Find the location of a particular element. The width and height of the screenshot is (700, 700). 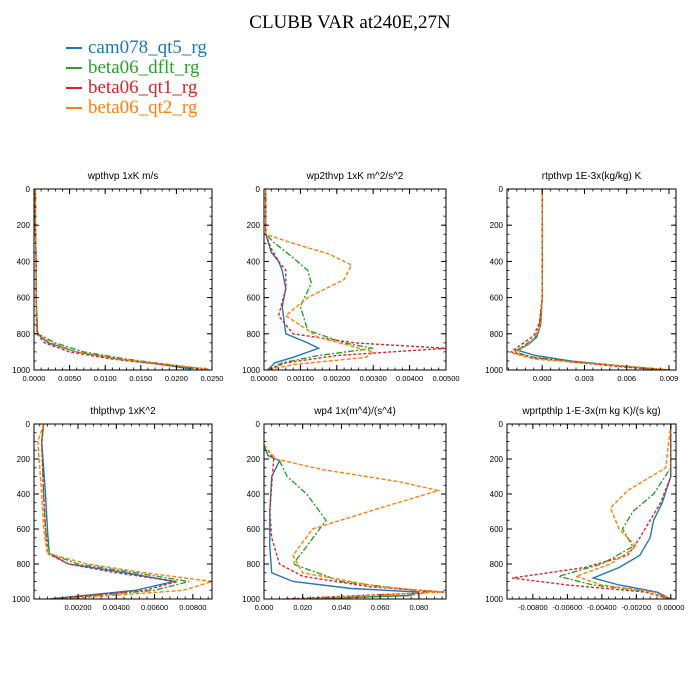

legend-item: beta06_qt1_rg is located at coordinates (136, 88).